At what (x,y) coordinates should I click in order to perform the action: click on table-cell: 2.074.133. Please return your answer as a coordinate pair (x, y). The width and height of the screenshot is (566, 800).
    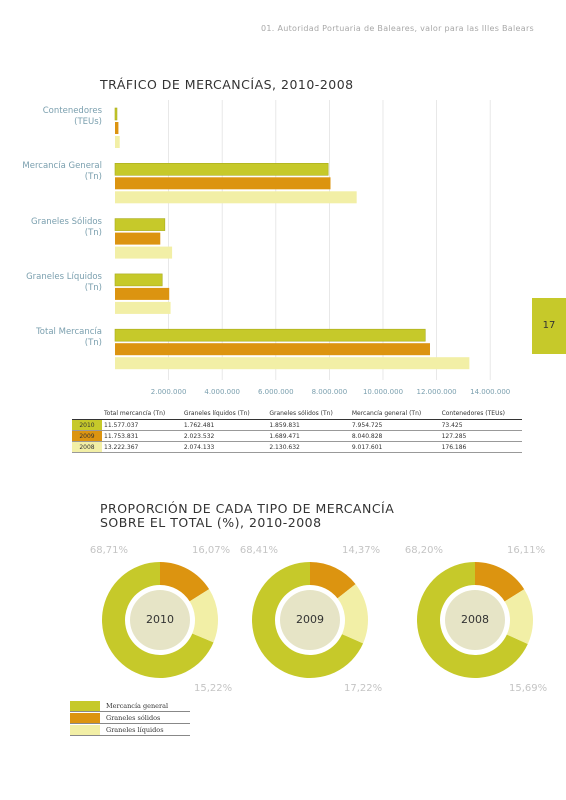
    Looking at the image, I should click on (224, 447).